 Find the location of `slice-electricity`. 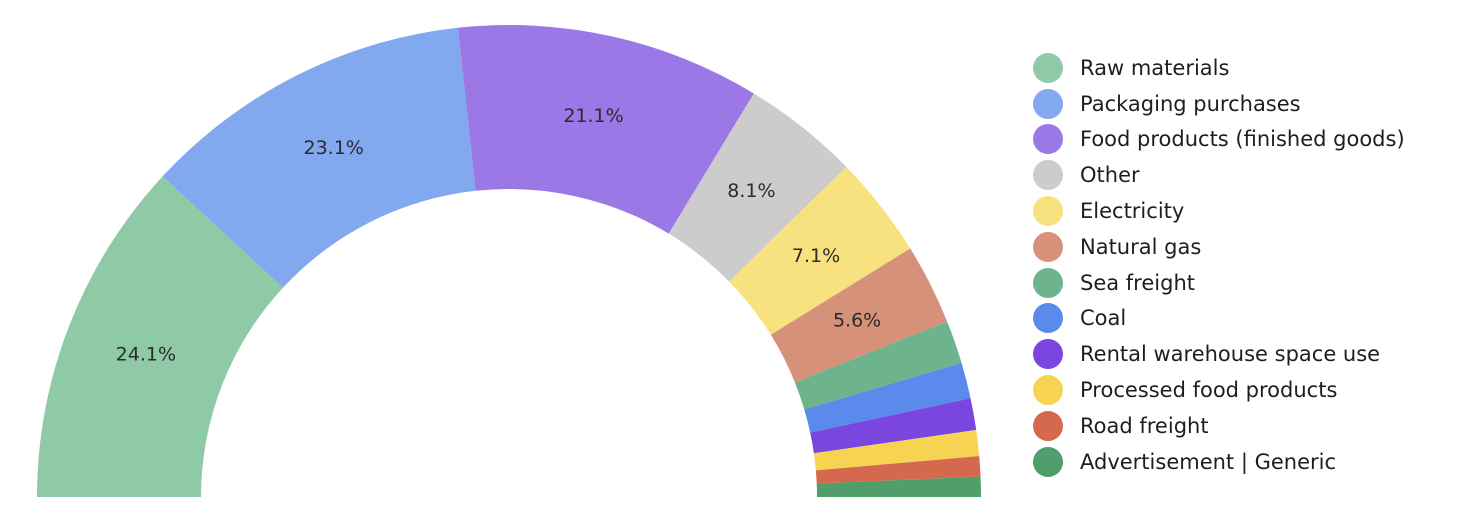

slice-electricity is located at coordinates (820, 250).